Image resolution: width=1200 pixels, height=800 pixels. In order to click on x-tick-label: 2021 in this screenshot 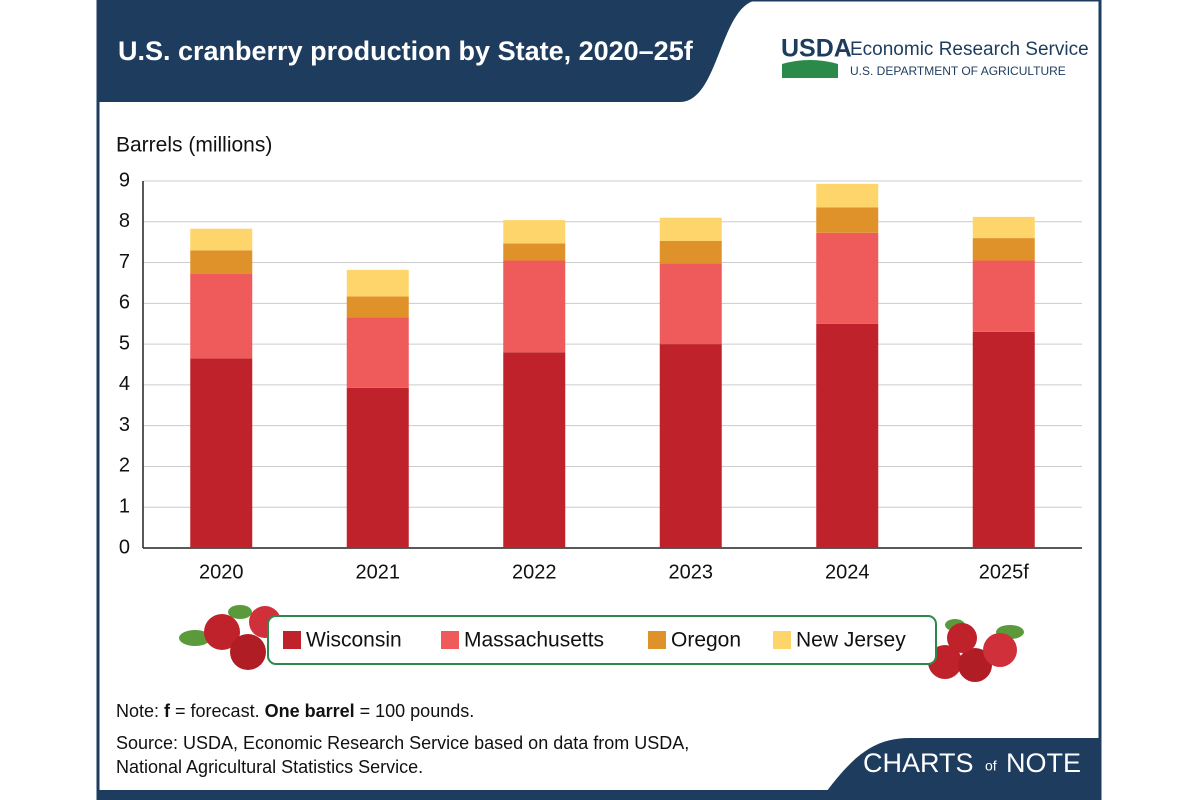, I will do `click(378, 572)`.